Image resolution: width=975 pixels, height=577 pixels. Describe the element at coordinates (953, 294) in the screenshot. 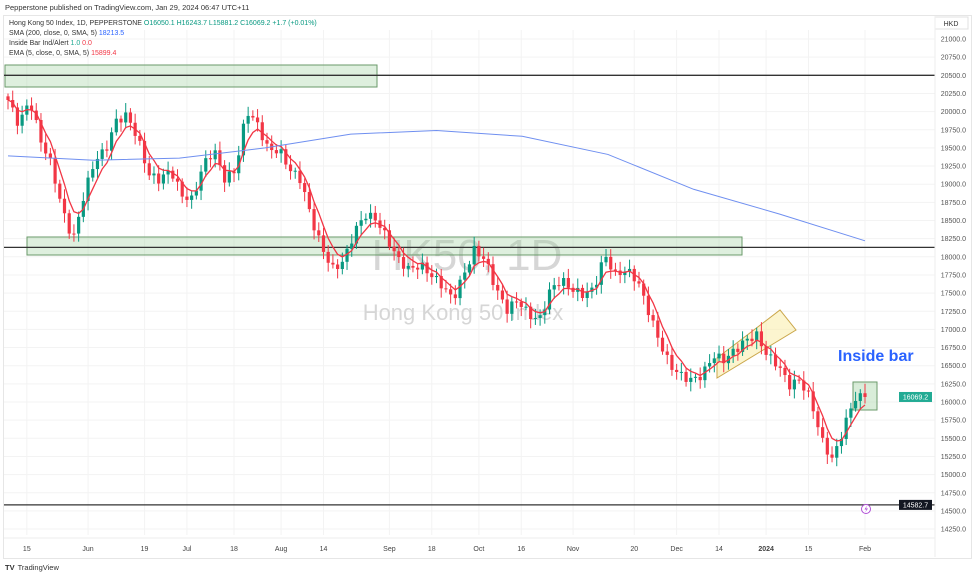

I see `y-tick-label: 17500.0` at that location.